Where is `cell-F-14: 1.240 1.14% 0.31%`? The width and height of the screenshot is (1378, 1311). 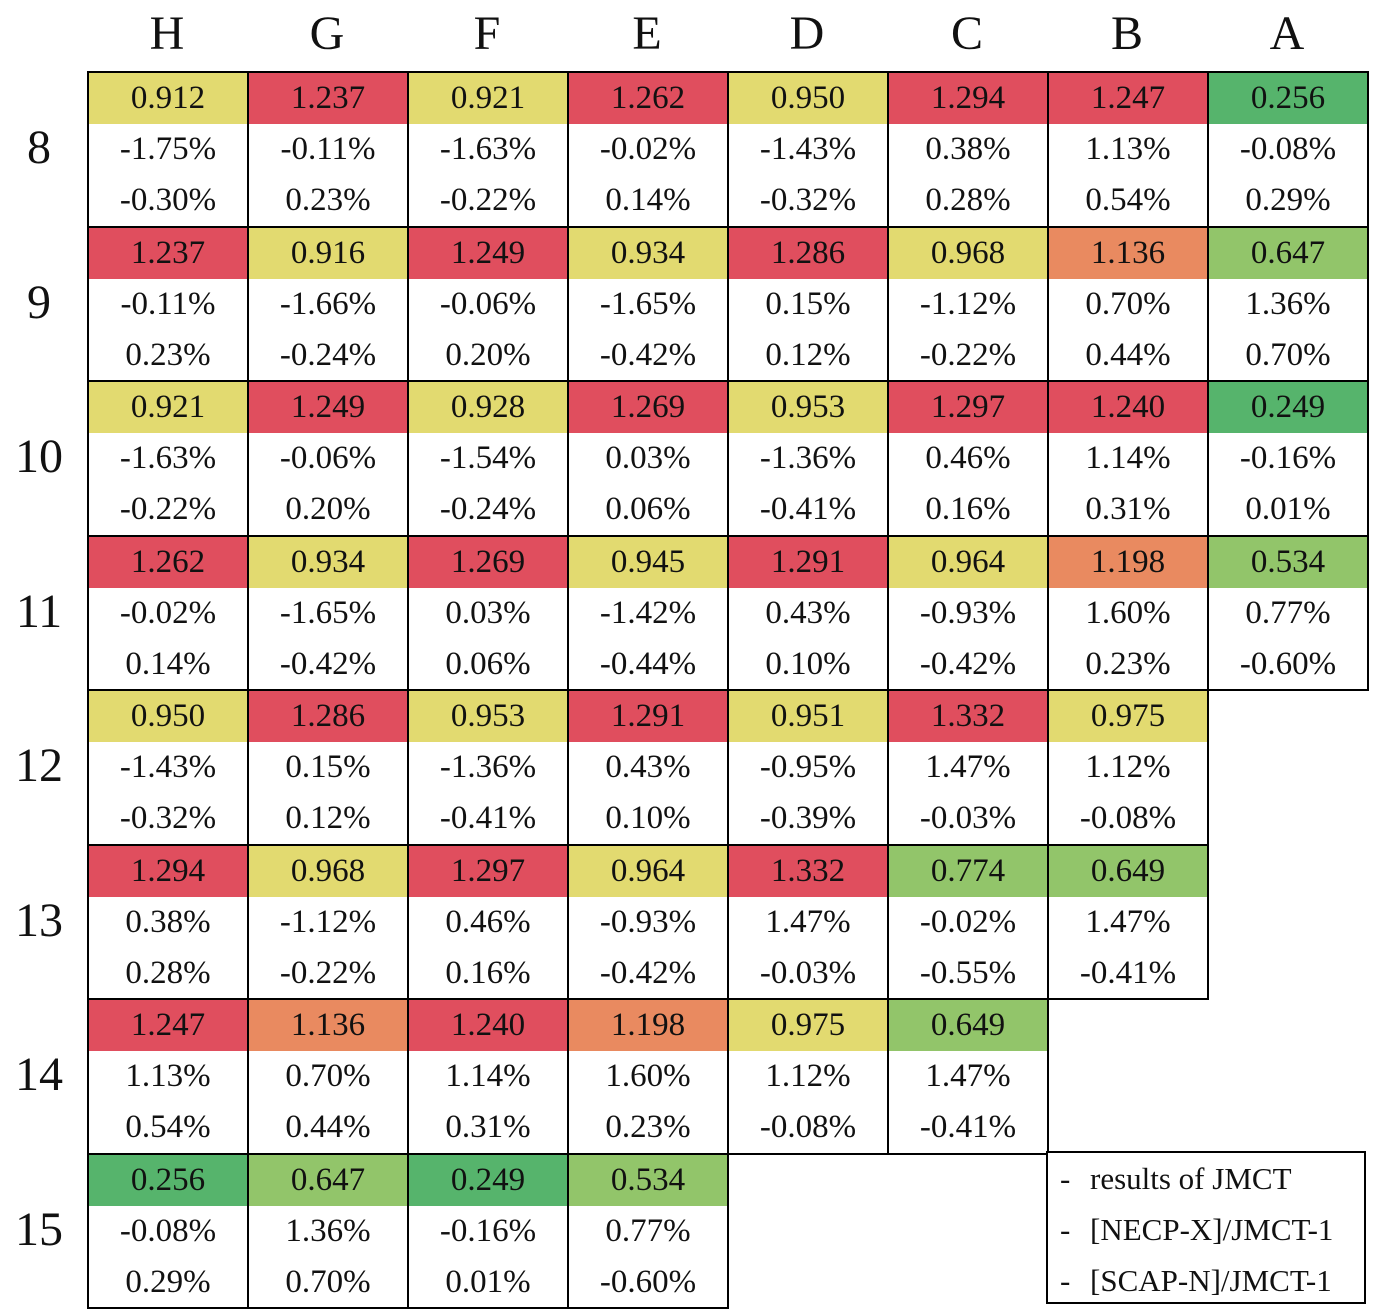
cell-F-14: 1.240 1.14% 0.31% is located at coordinates (488, 1076).